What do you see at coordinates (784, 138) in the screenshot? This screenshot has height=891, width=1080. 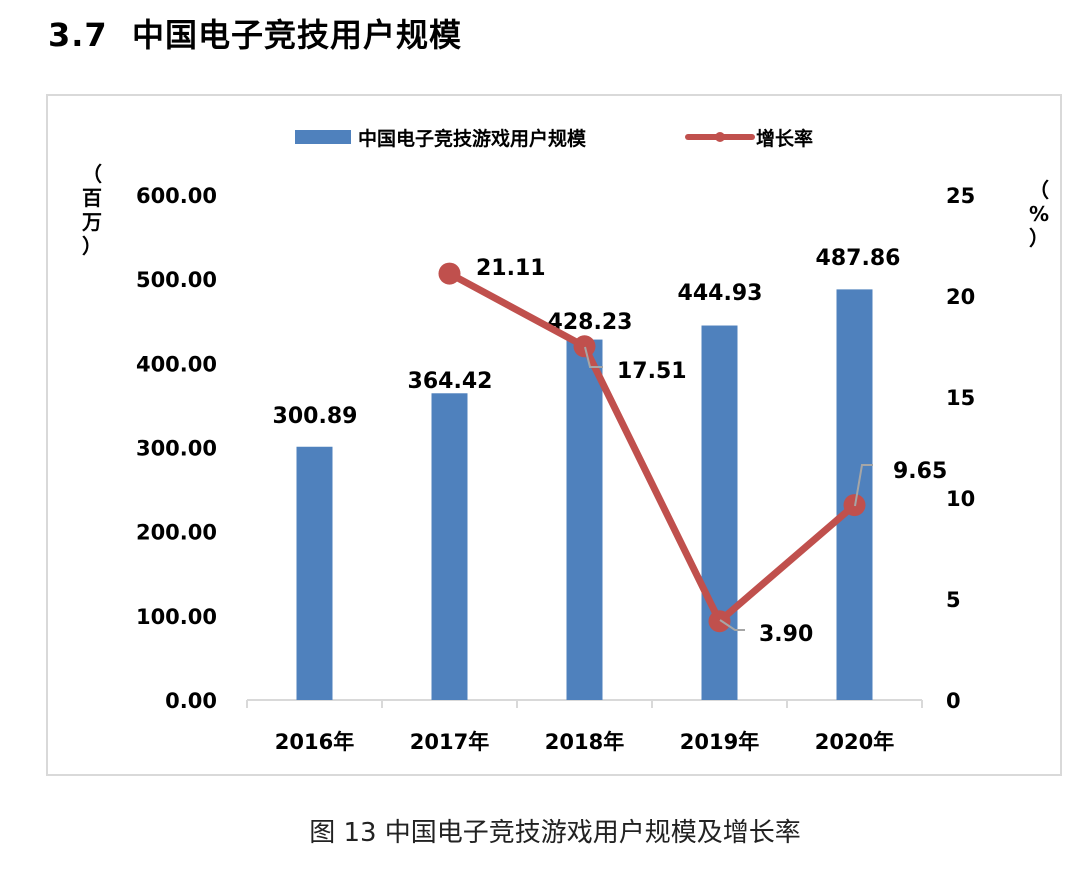 I see `legend-line-label: 增长率` at bounding box center [784, 138].